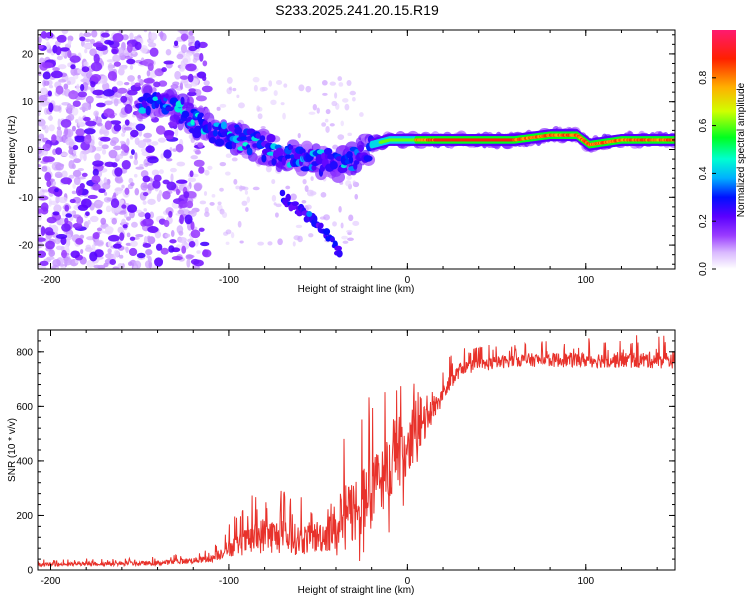  Describe the element at coordinates (28, 54) in the screenshot. I see `spectrogram-y-tick-label: 20` at that location.